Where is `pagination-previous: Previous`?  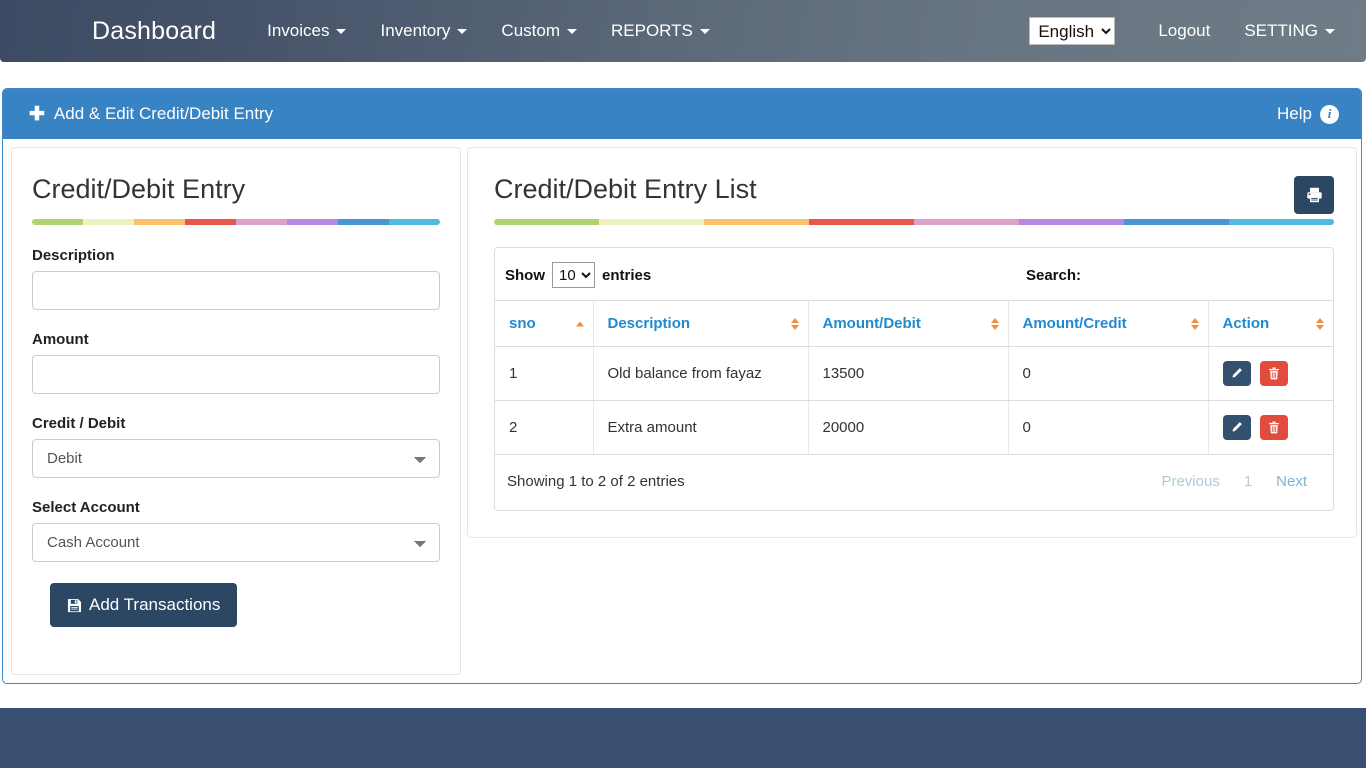 pagination-previous: Previous is located at coordinates (1190, 481).